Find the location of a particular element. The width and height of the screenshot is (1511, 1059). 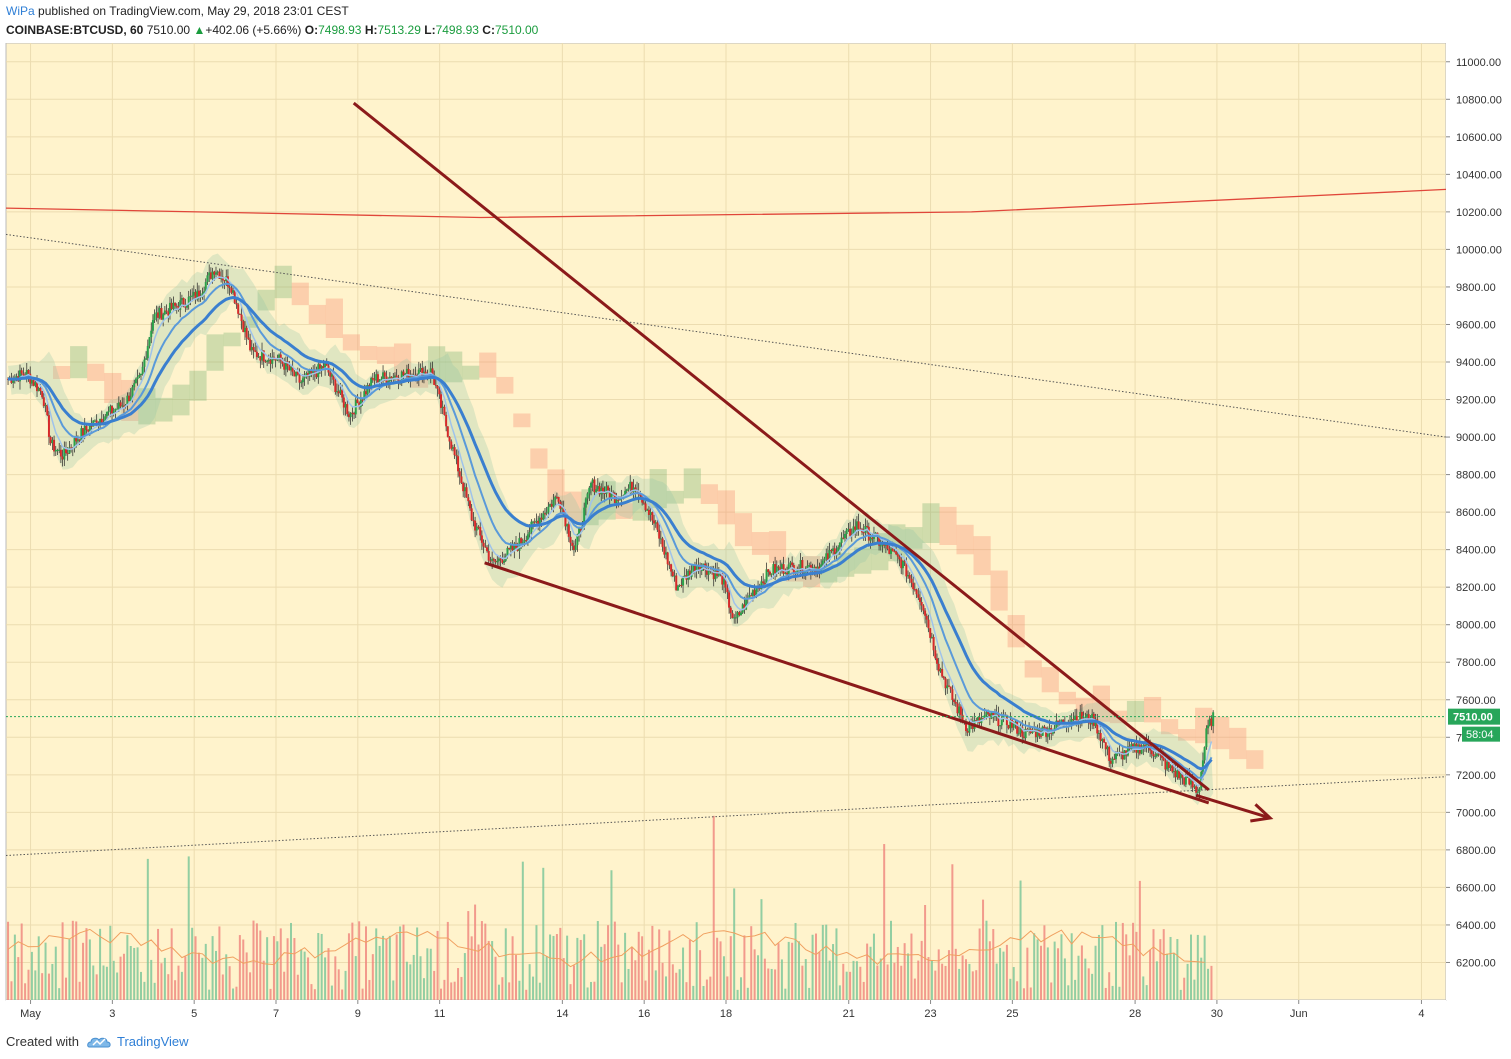

tradingview-cloud-icon is located at coordinates (99, 1042).